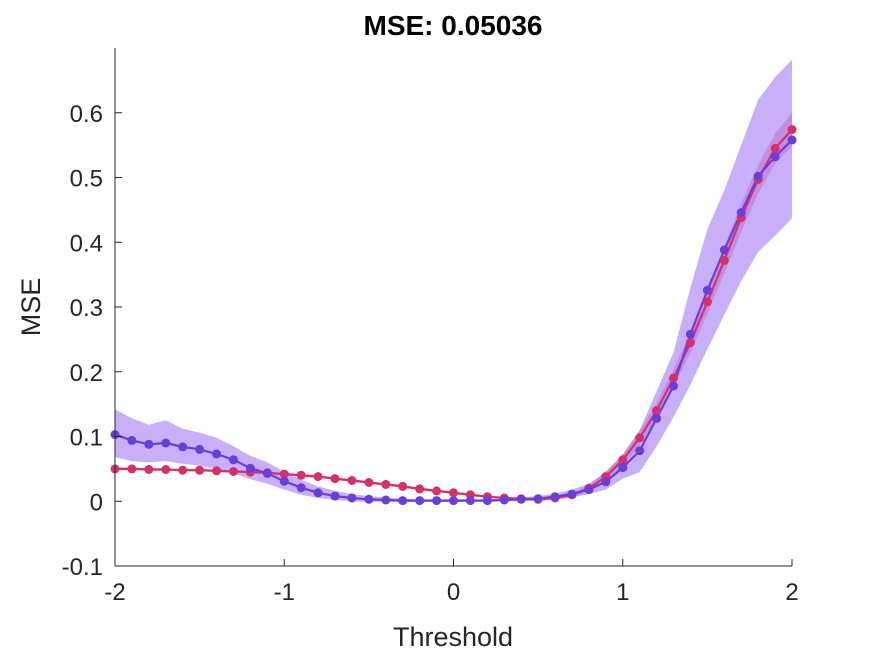  I want to click on x-tick-label: 1, so click(622, 592).